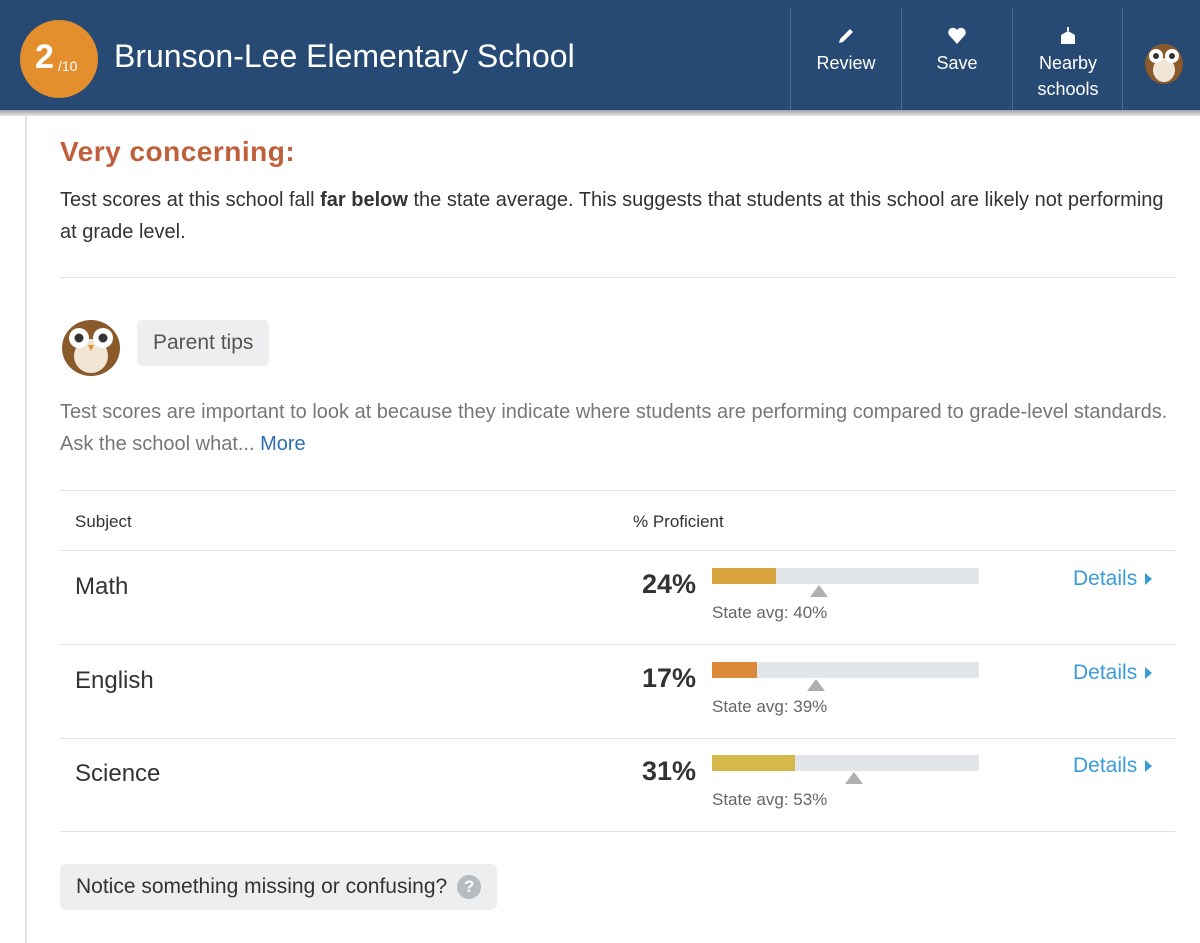  What do you see at coordinates (203, 343) in the screenshot?
I see `tips-label: Parent tips` at bounding box center [203, 343].